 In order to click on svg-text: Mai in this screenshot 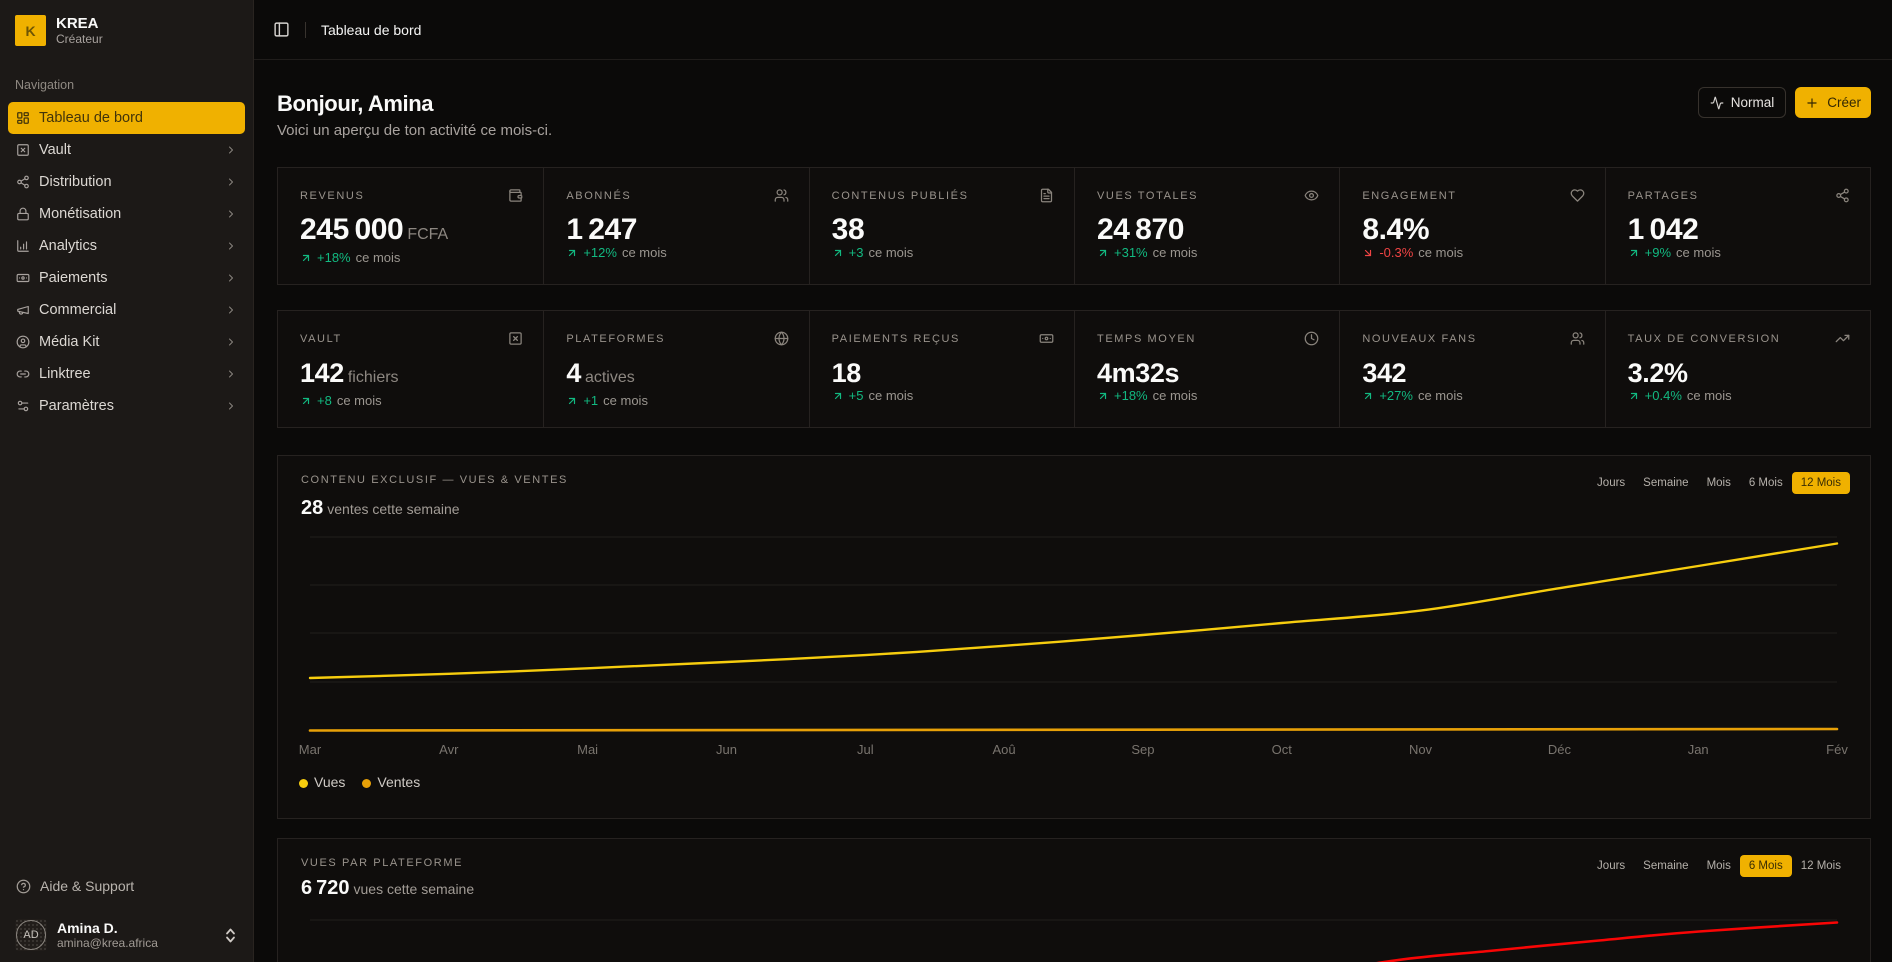, I will do `click(587, 749)`.